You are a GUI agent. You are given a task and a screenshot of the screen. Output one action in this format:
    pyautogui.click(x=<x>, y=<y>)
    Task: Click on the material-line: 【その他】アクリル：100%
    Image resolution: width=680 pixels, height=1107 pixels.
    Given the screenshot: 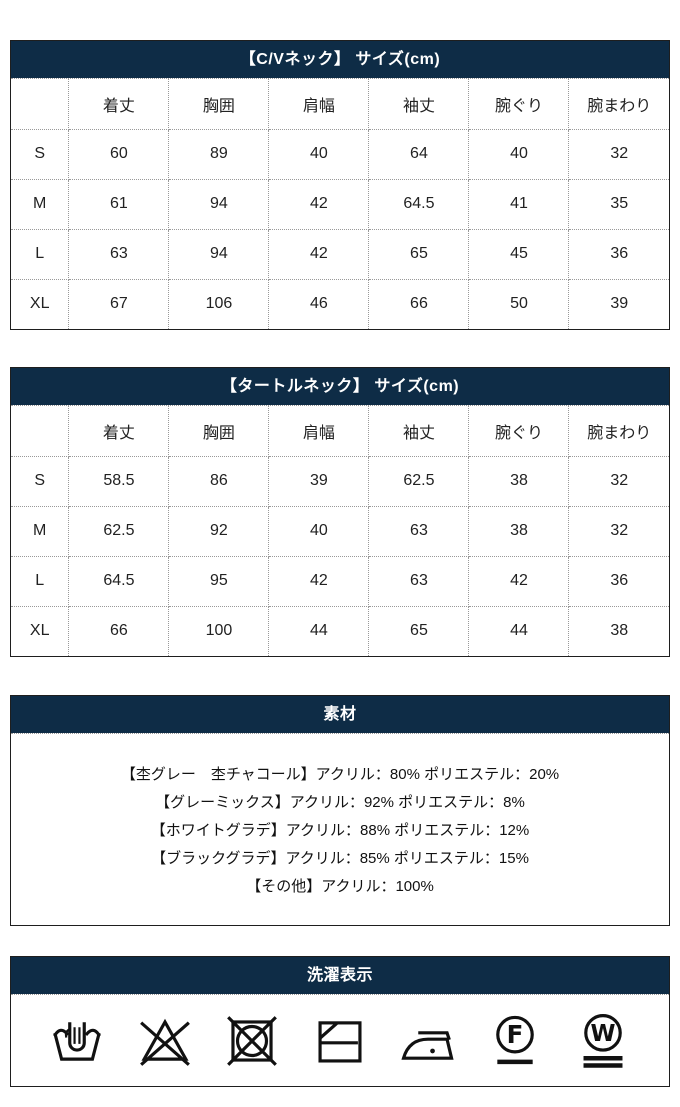 What is the action you would take?
    pyautogui.click(x=340, y=886)
    